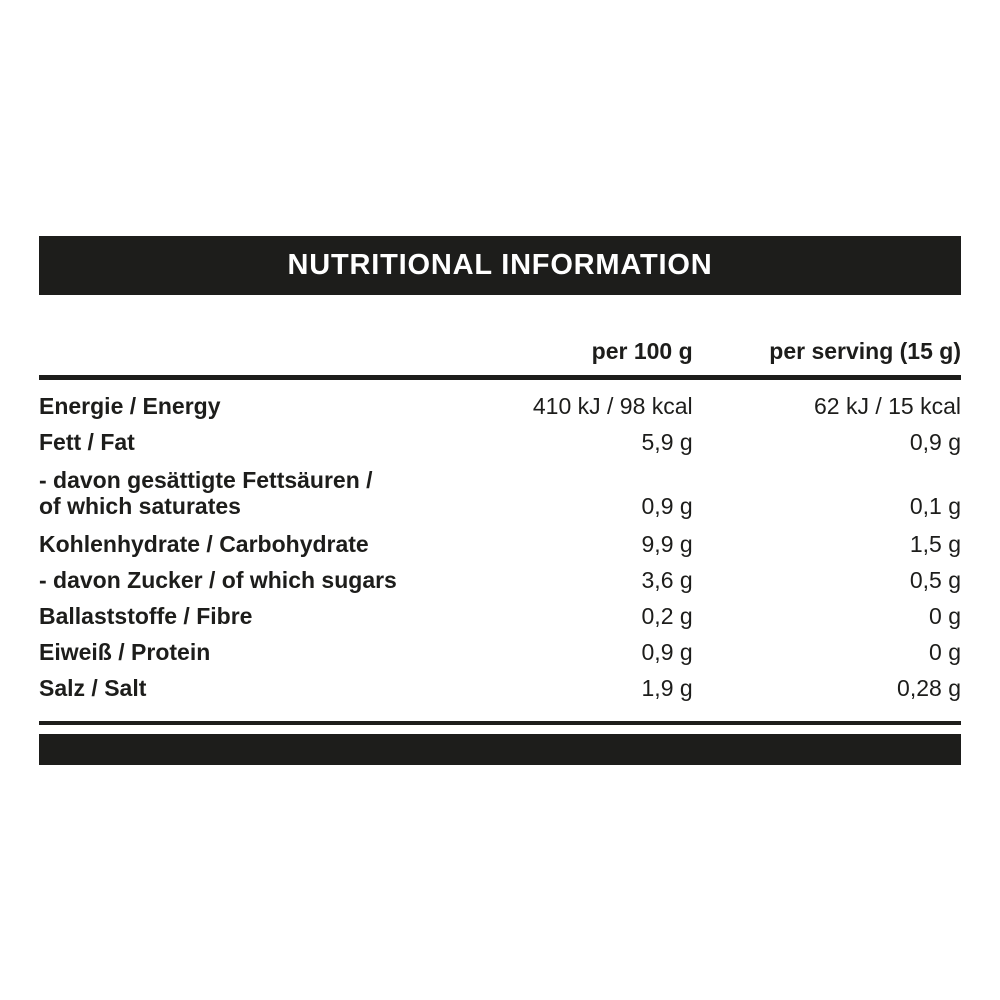  Describe the element at coordinates (93, 688) in the screenshot. I see `nutrient-label: Salz / Salt` at that location.